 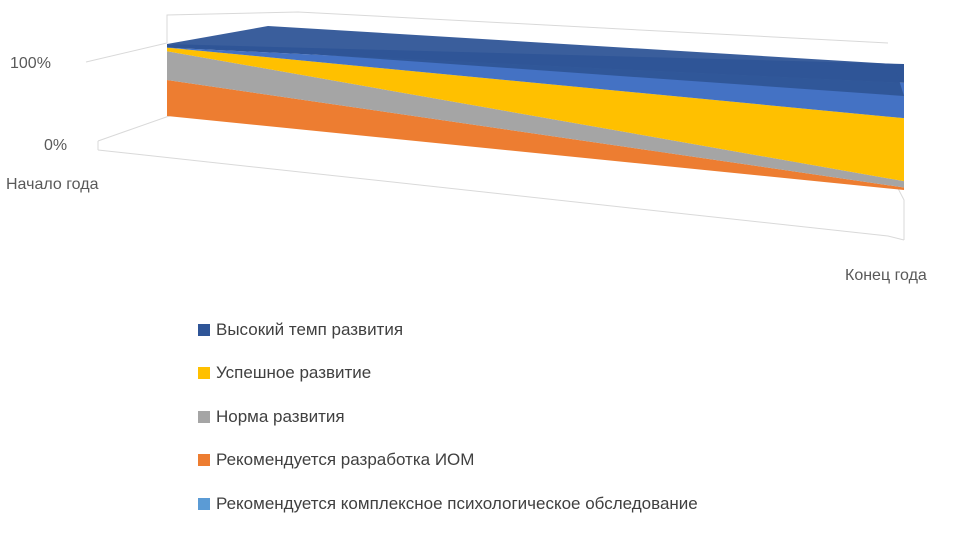 I want to click on legend-label: Высокий темп развития, so click(x=310, y=329).